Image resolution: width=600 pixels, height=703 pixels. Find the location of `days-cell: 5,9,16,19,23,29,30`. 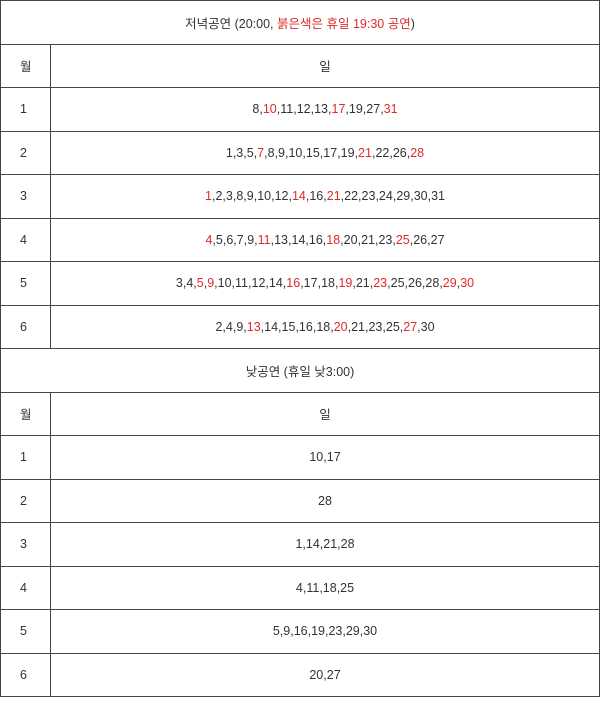

days-cell: 5,9,16,19,23,29,30 is located at coordinates (325, 631).